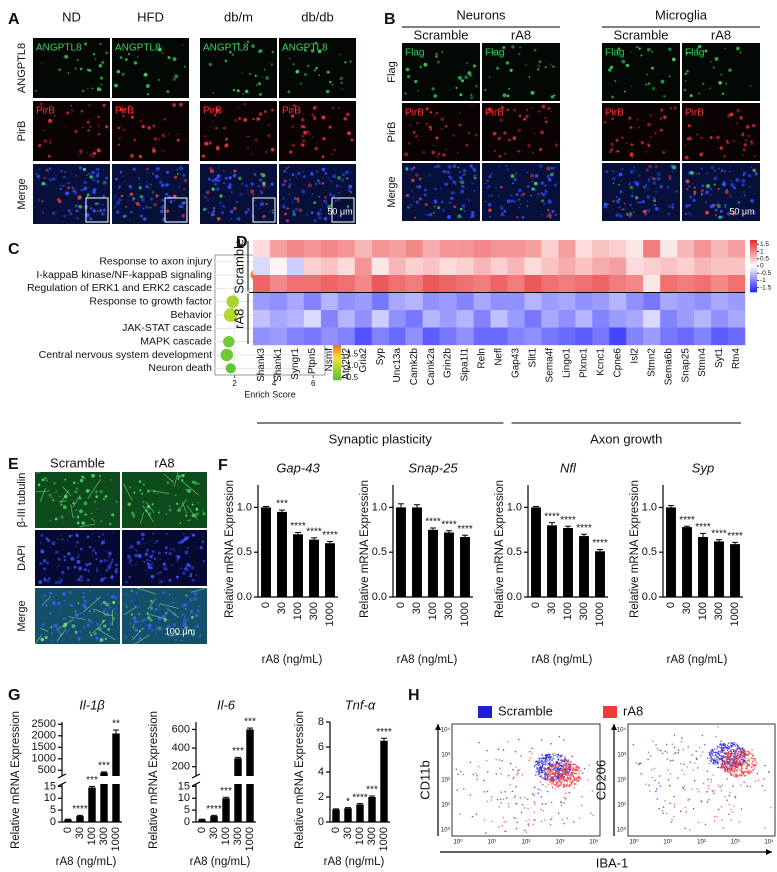  I want to click on colorbar-step, so click(337, 346).